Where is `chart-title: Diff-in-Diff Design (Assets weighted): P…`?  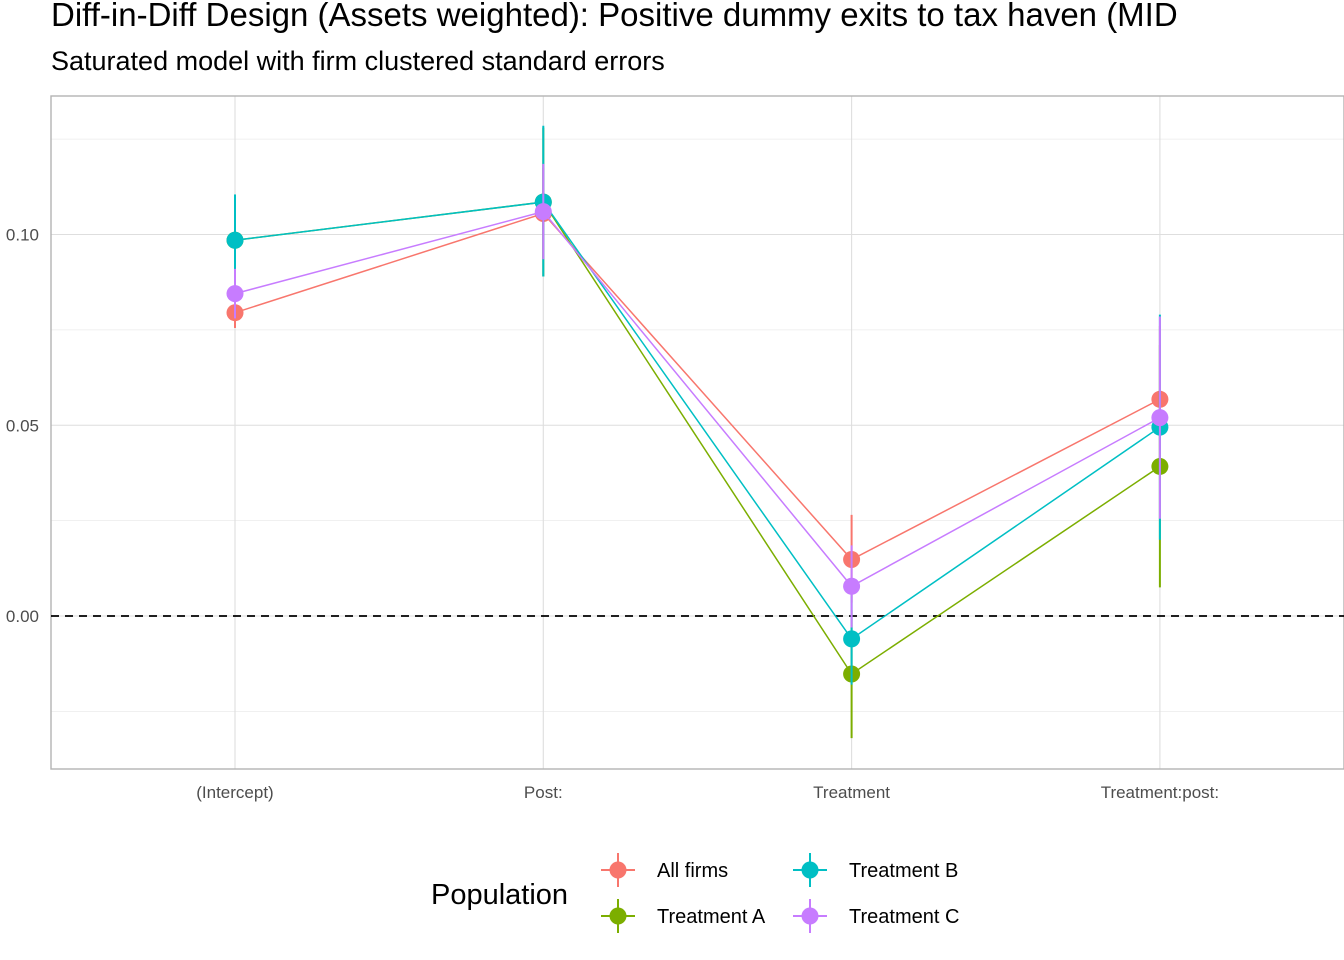 chart-title: Diff-in-Diff Design (Assets weighted): P… is located at coordinates (614, 16).